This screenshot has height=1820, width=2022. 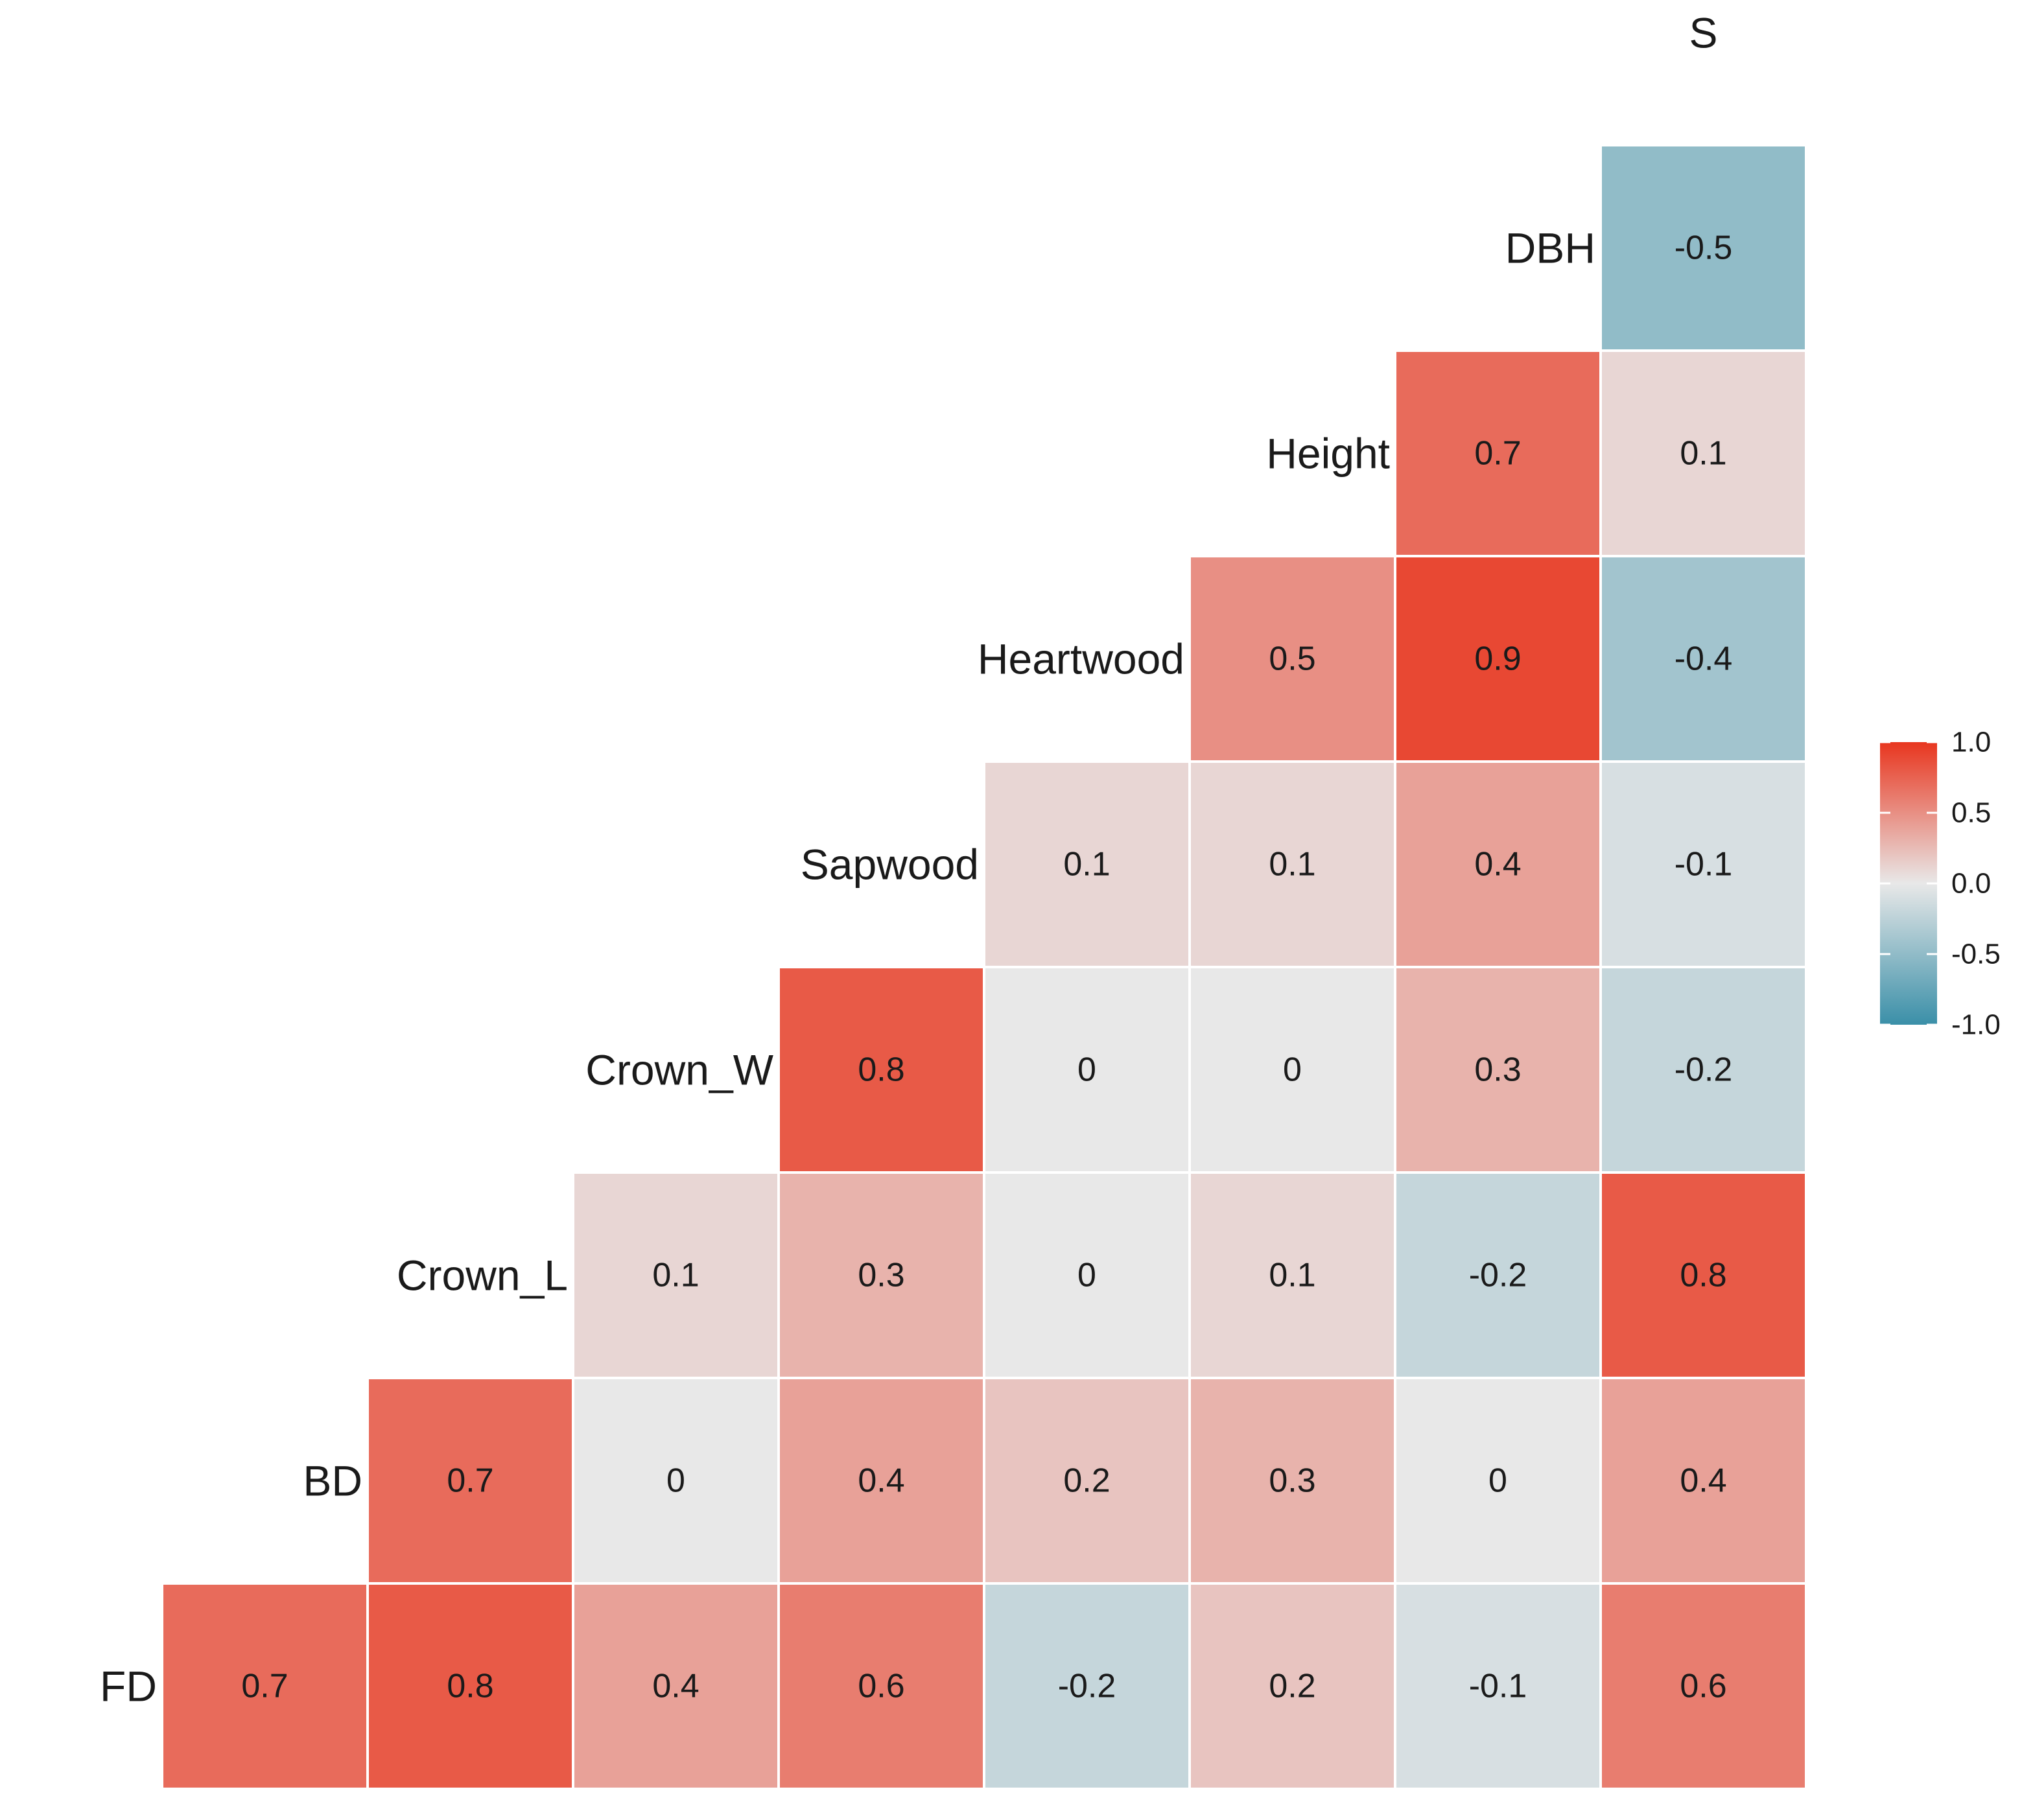 What do you see at coordinates (333, 1481) in the screenshot?
I see `variable-label-bd: BD` at bounding box center [333, 1481].